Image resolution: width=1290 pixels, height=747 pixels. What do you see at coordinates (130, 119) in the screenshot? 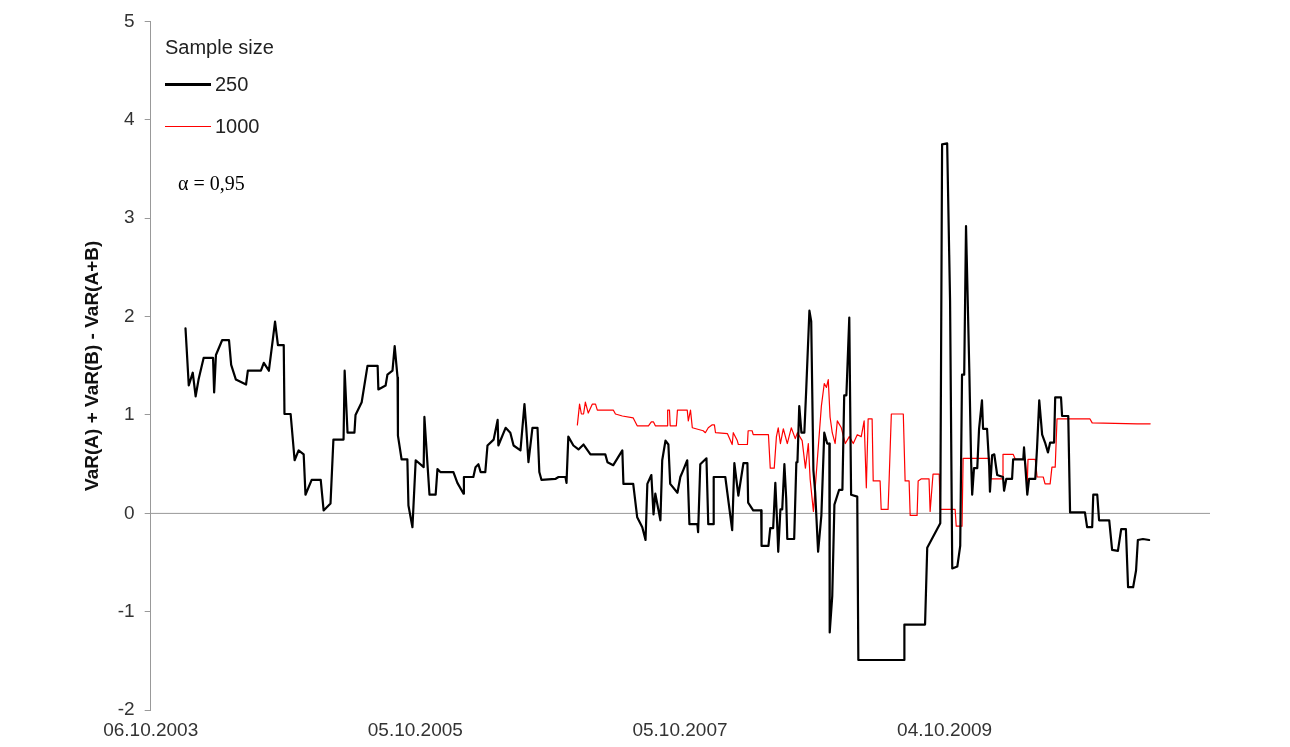
I see `y-tick-label: 4` at bounding box center [130, 119].